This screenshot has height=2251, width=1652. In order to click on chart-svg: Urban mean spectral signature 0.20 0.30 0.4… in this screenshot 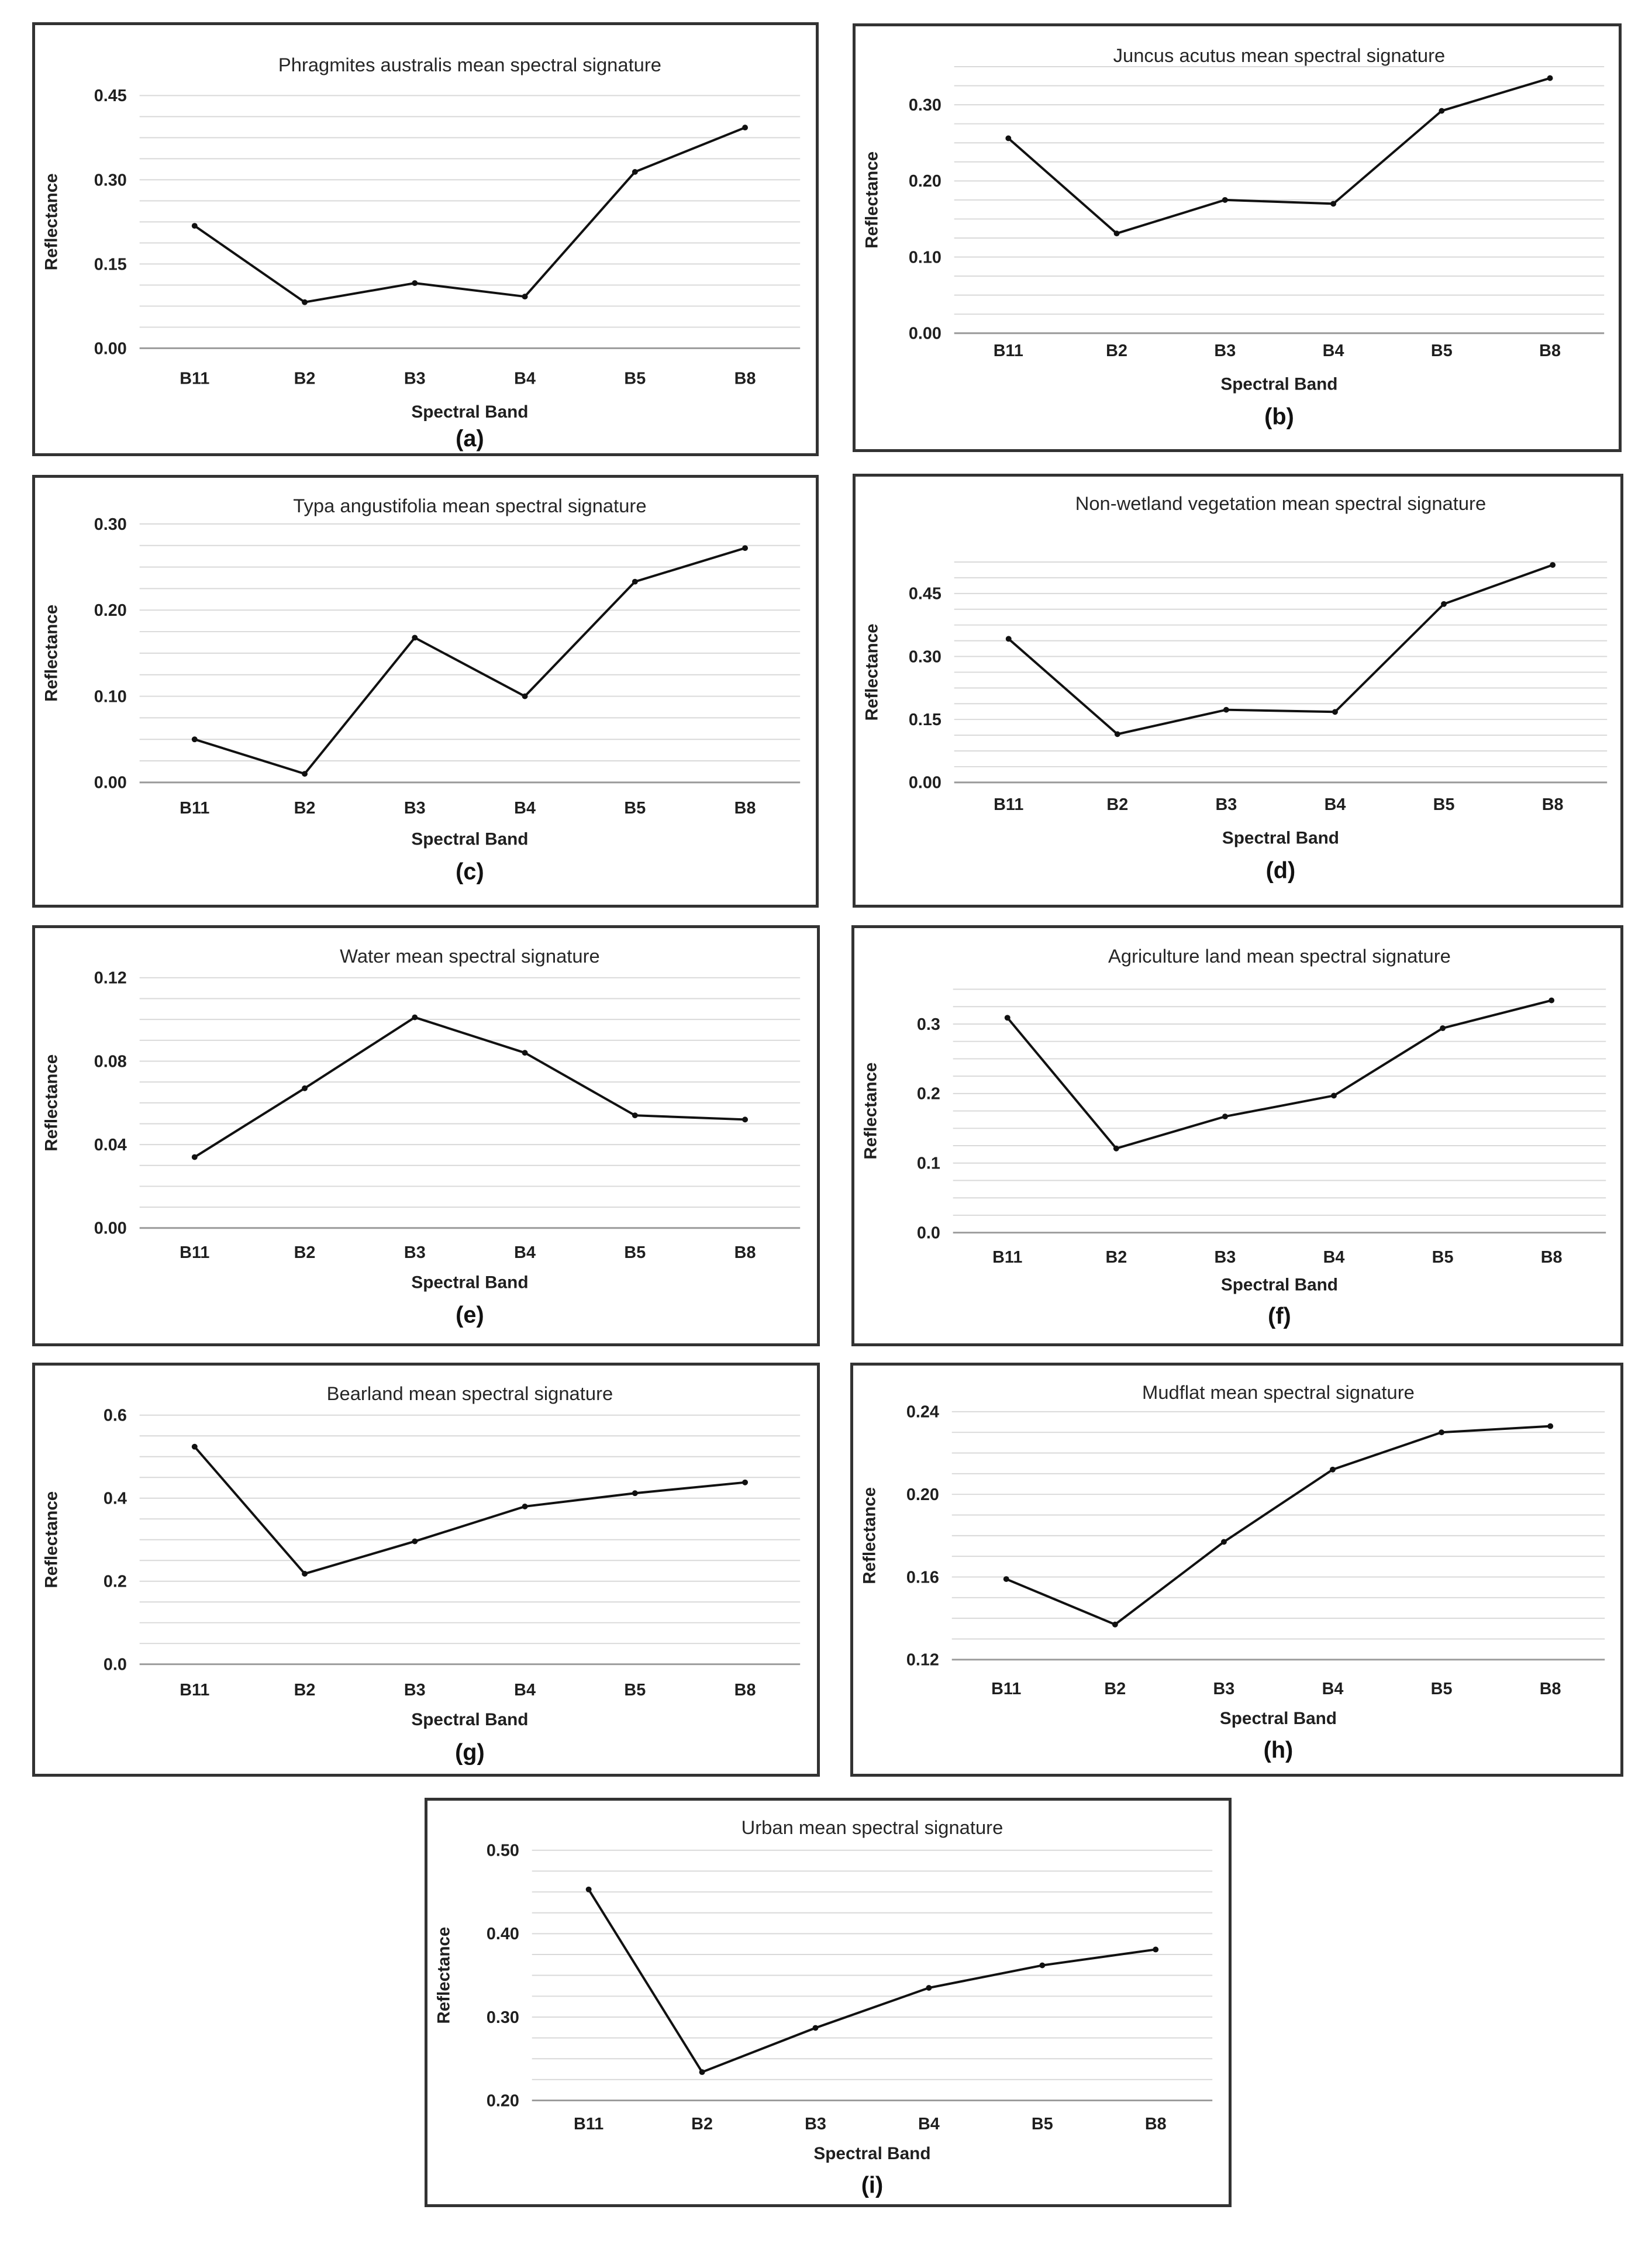, I will do `click(823, 2007)`.